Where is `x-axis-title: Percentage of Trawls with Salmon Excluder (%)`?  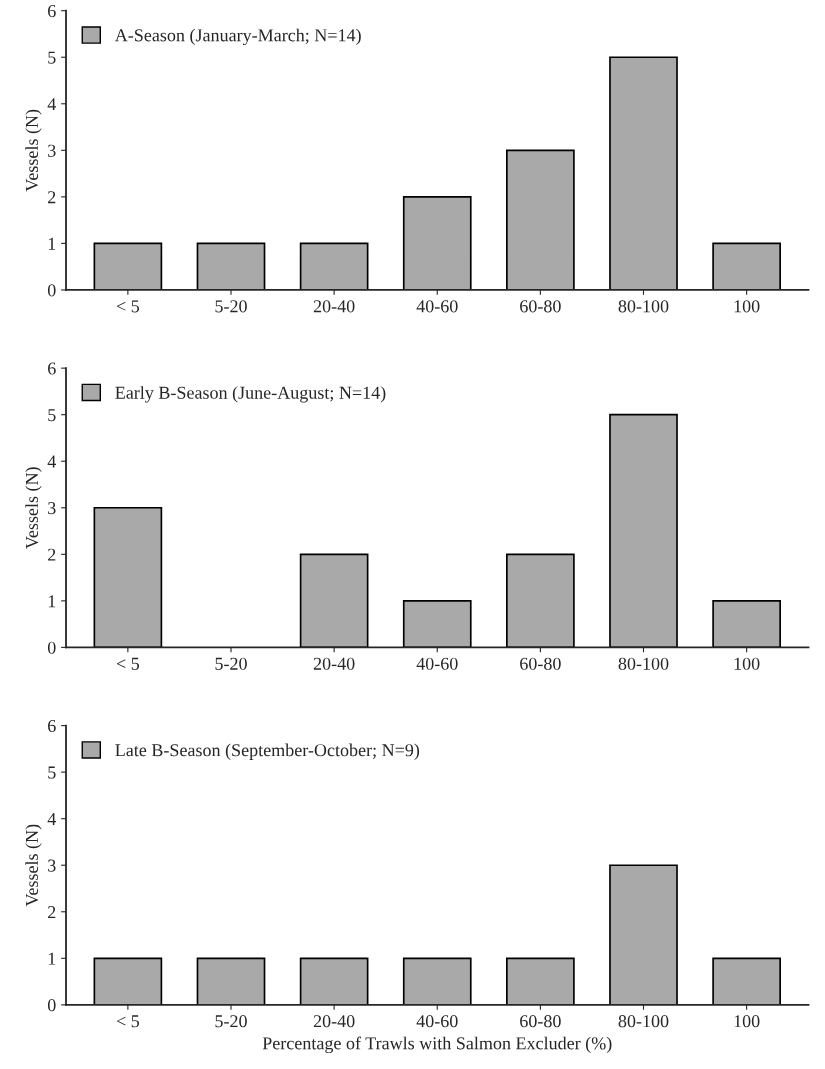
x-axis-title: Percentage of Trawls with Salmon Excluder (%) is located at coordinates (437, 1045).